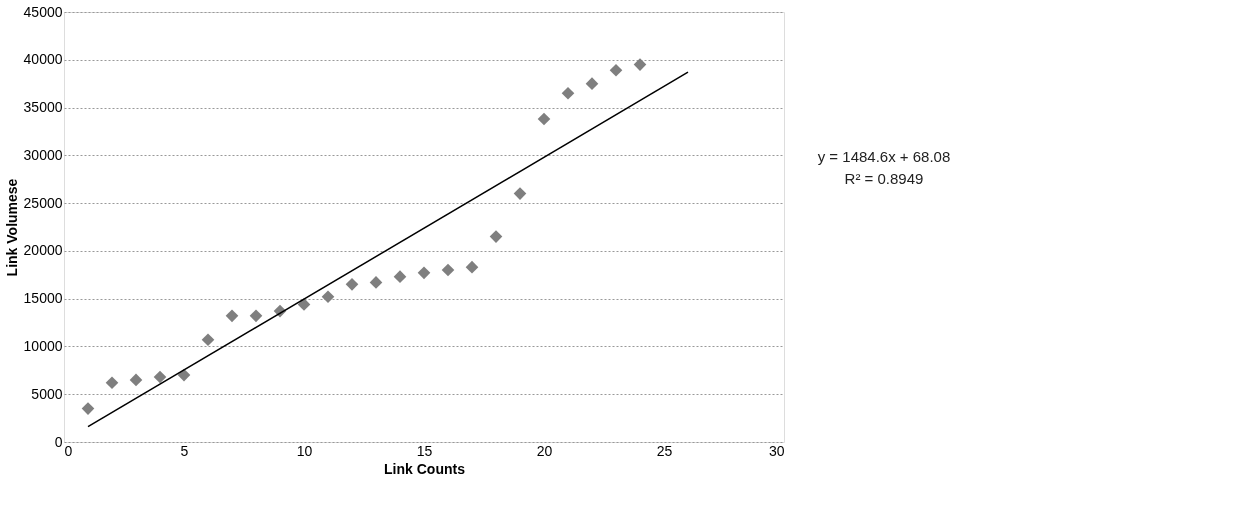 The width and height of the screenshot is (1249, 525). I want to click on x-tick-label: 15, so click(424, 450).